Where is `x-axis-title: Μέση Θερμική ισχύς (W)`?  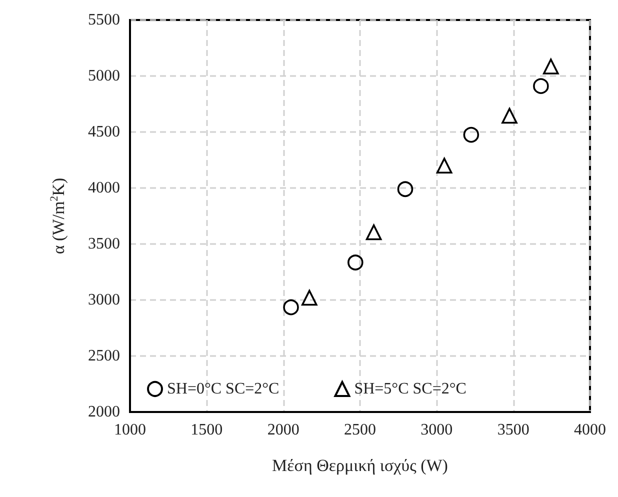 x-axis-title: Μέση Θερμική ισχύς (W) is located at coordinates (360, 465).